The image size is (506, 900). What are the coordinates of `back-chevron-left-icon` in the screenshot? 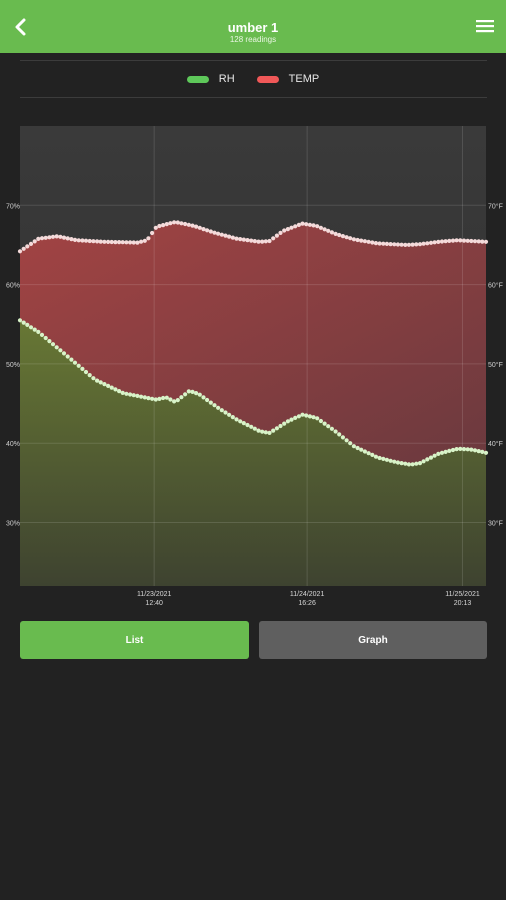 It's located at (21, 27).